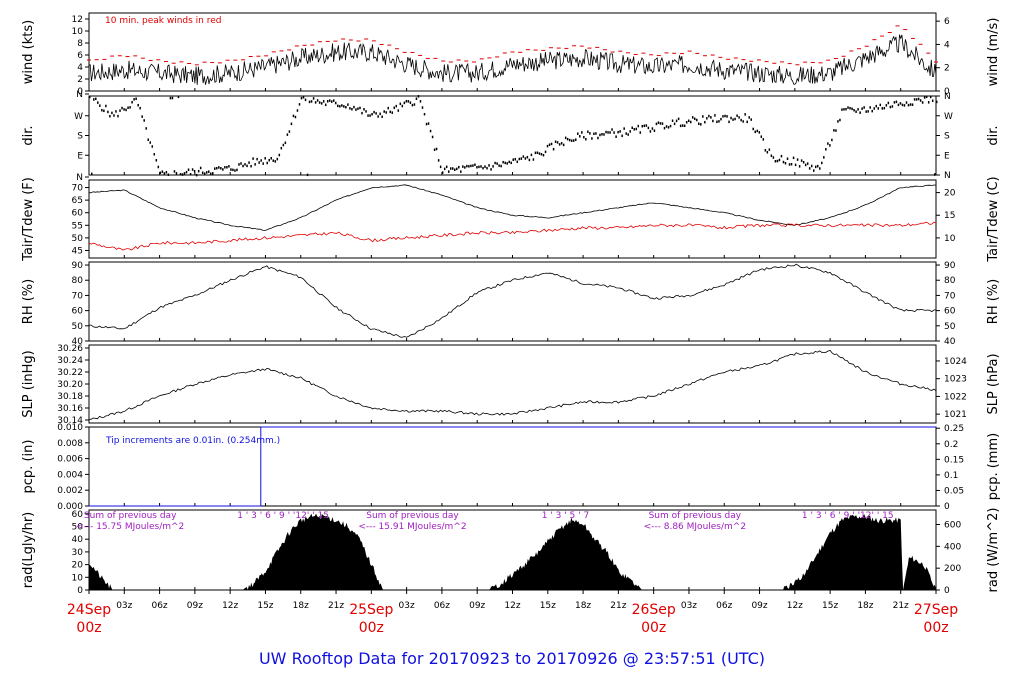 The image size is (1024, 700). What do you see at coordinates (795, 606) in the screenshot?
I see `time-tick-label: 12z` at bounding box center [795, 606].